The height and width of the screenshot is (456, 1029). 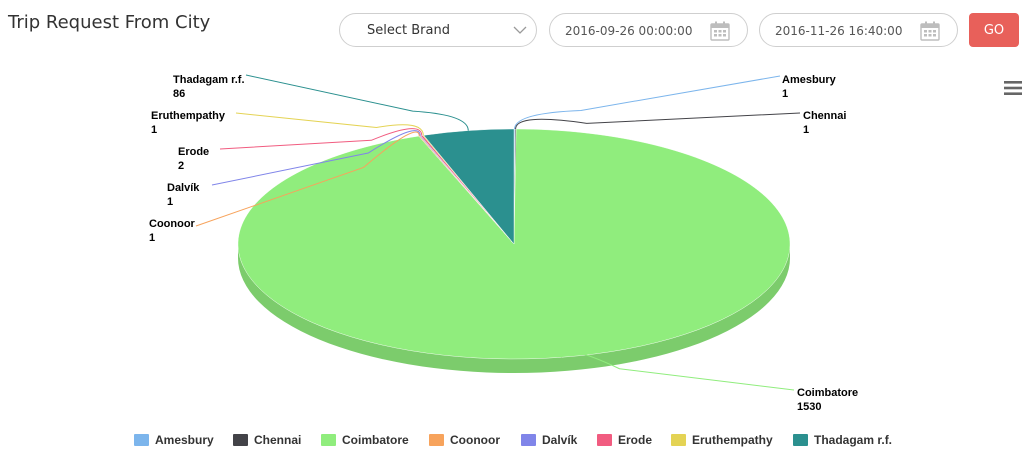 I want to click on legend-item-0: Amesbury, so click(x=174, y=440).